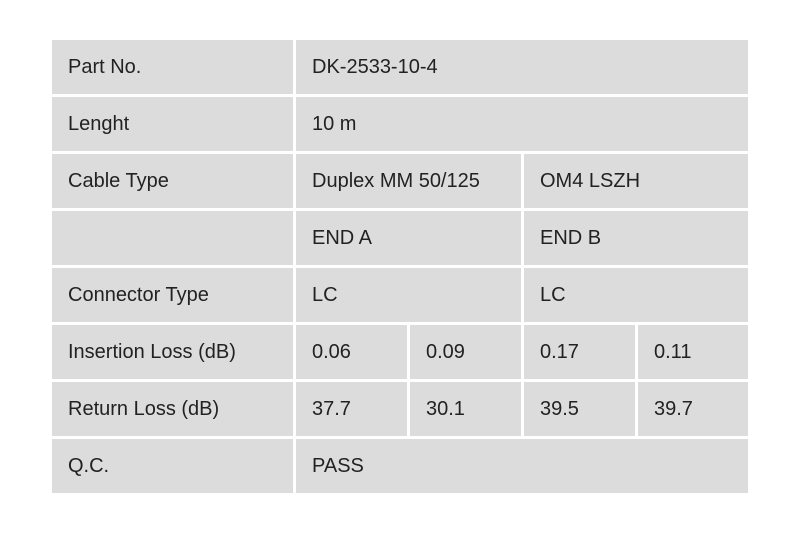 The height and width of the screenshot is (533, 800). I want to click on qc-label: Q.C., so click(172, 466).